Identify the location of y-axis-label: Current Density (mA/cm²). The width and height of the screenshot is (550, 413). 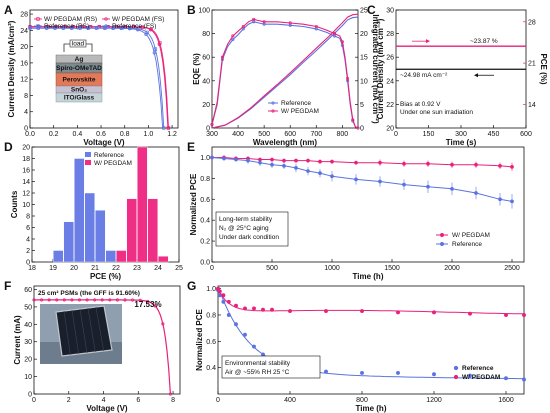
(11, 68).